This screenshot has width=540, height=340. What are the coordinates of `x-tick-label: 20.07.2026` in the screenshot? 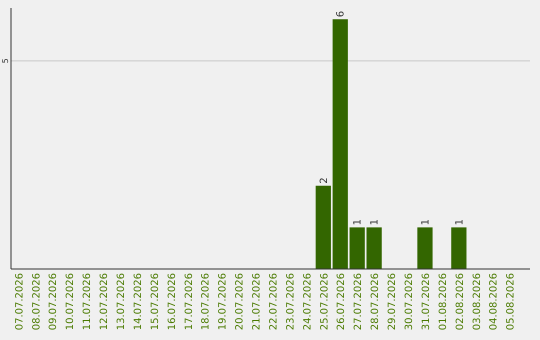 It's located at (240, 301).